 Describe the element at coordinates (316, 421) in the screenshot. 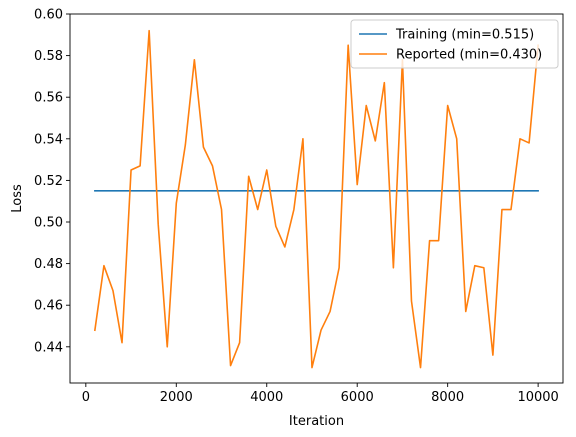

I see `x-axis-label: Iteration` at that location.